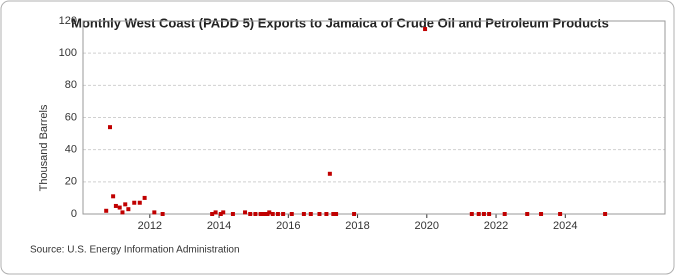 This screenshot has width=675, height=280. I want to click on y-tick-label: 40, so click(71, 150).